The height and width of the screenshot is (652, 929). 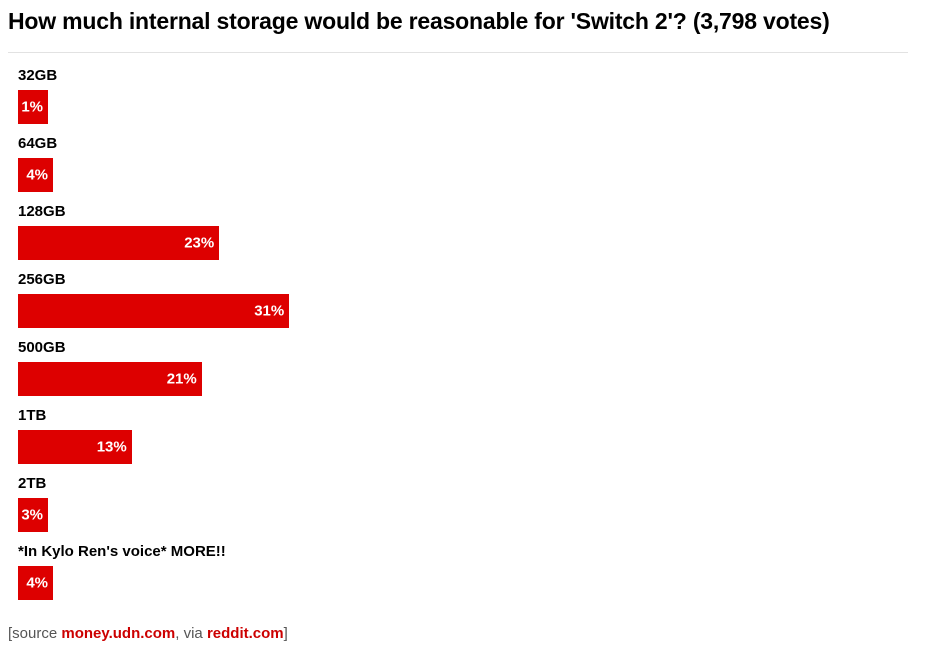 I want to click on poll-option-label: 500GB, so click(x=42, y=347).